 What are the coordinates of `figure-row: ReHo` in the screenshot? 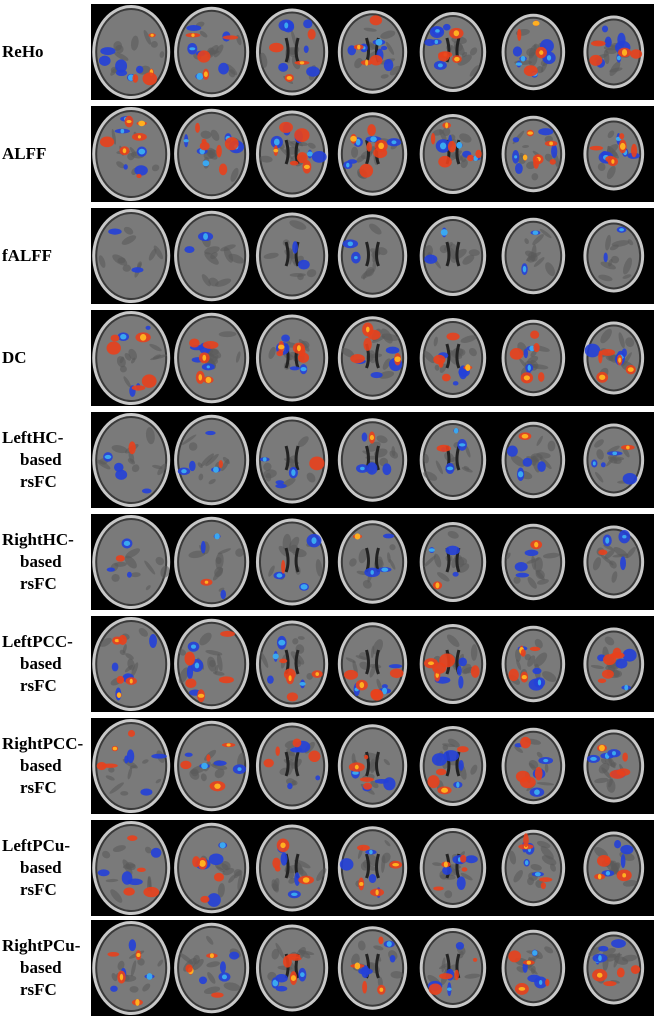 It's located at (328, 52).